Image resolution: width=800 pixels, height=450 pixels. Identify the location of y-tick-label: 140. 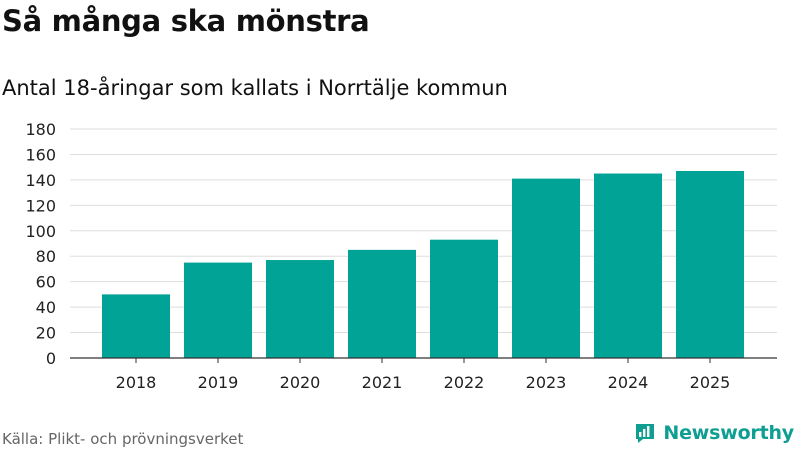
(40, 180).